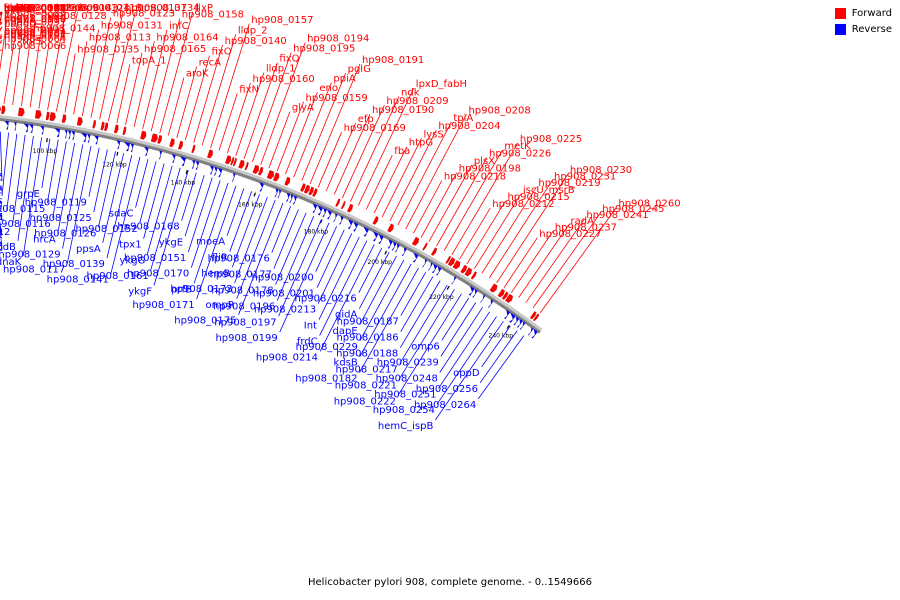  I want to click on forward-gene-label: hp908_0102, so click(35, 8).